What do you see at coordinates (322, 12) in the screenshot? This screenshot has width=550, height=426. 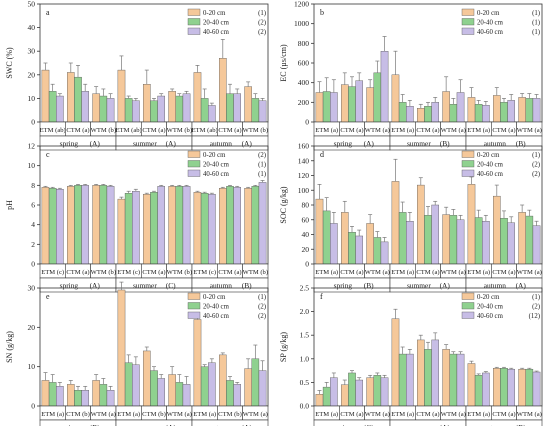 I see `panel-letter: b` at bounding box center [322, 12].